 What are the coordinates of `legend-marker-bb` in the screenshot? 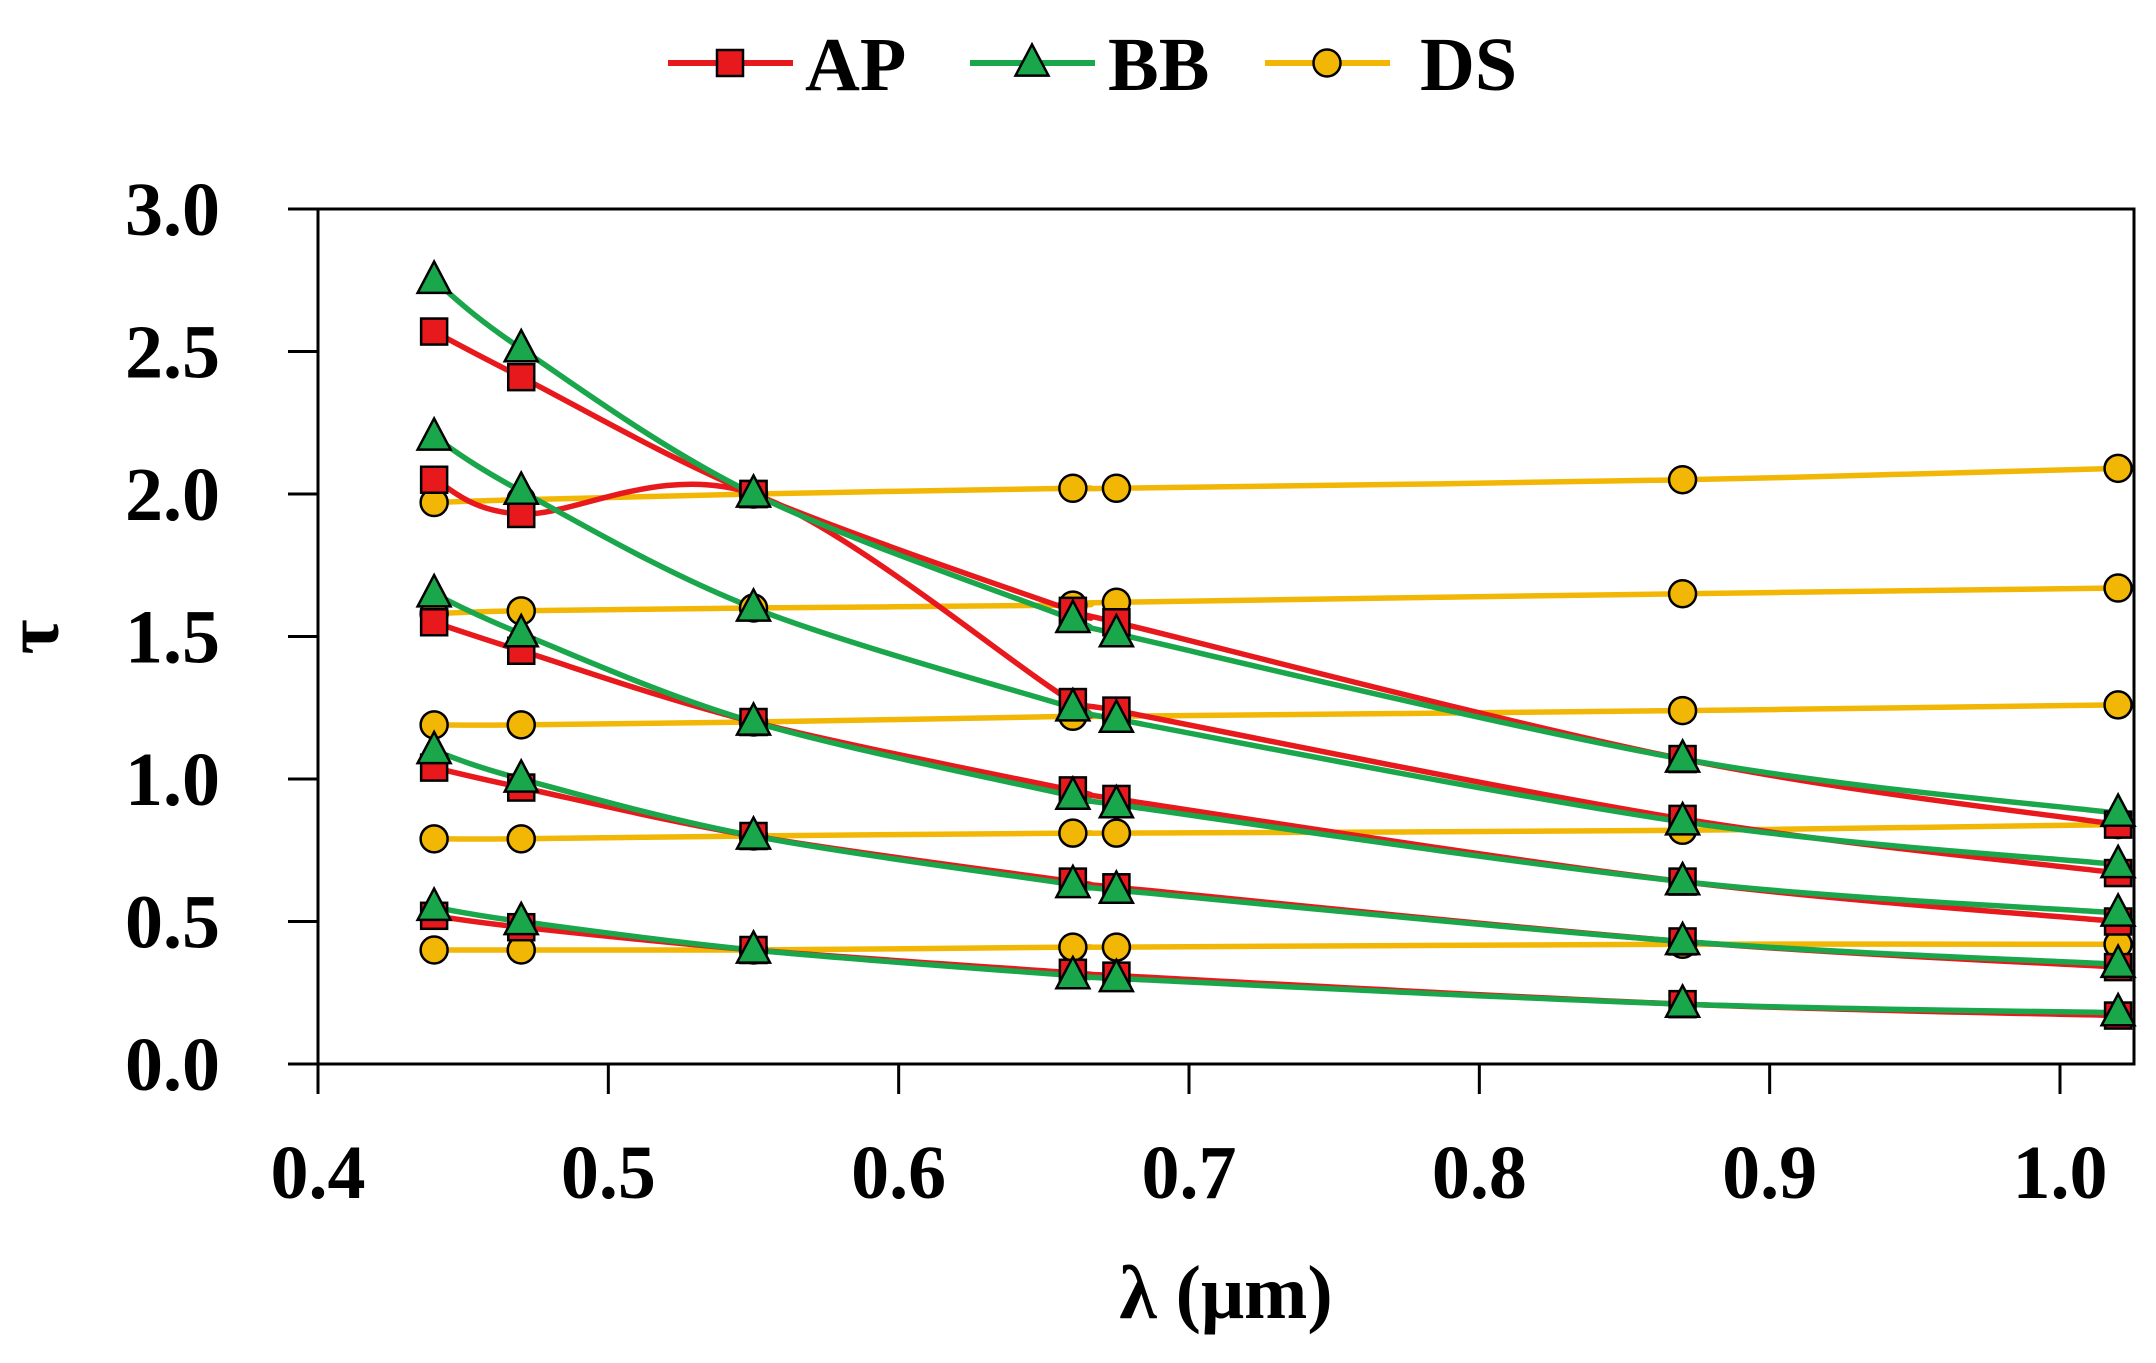 It's located at (1032, 59).